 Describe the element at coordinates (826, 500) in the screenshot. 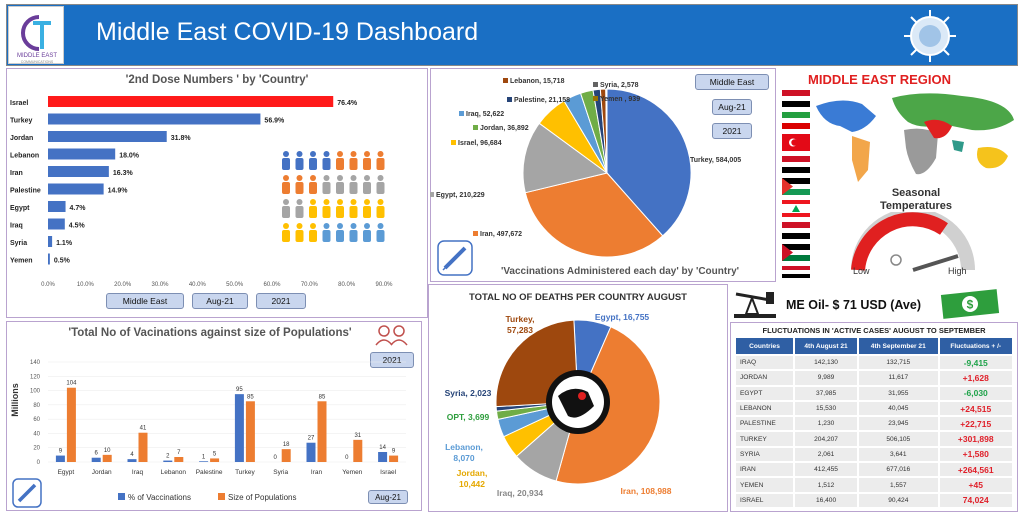

I see `aug-cell: 16,400` at that location.